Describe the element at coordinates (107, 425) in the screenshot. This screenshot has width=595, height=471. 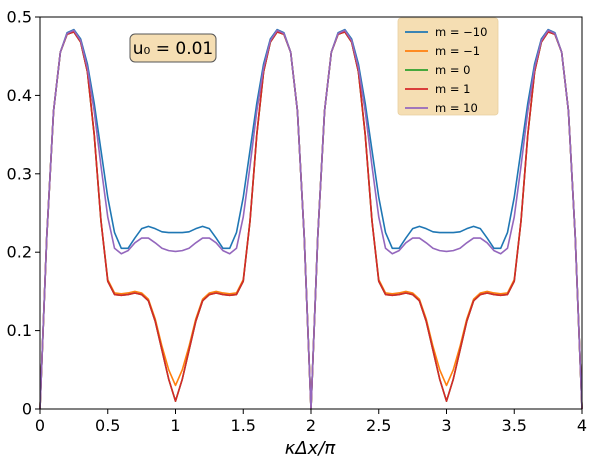
I see `x-tick-label: 0.5` at that location.